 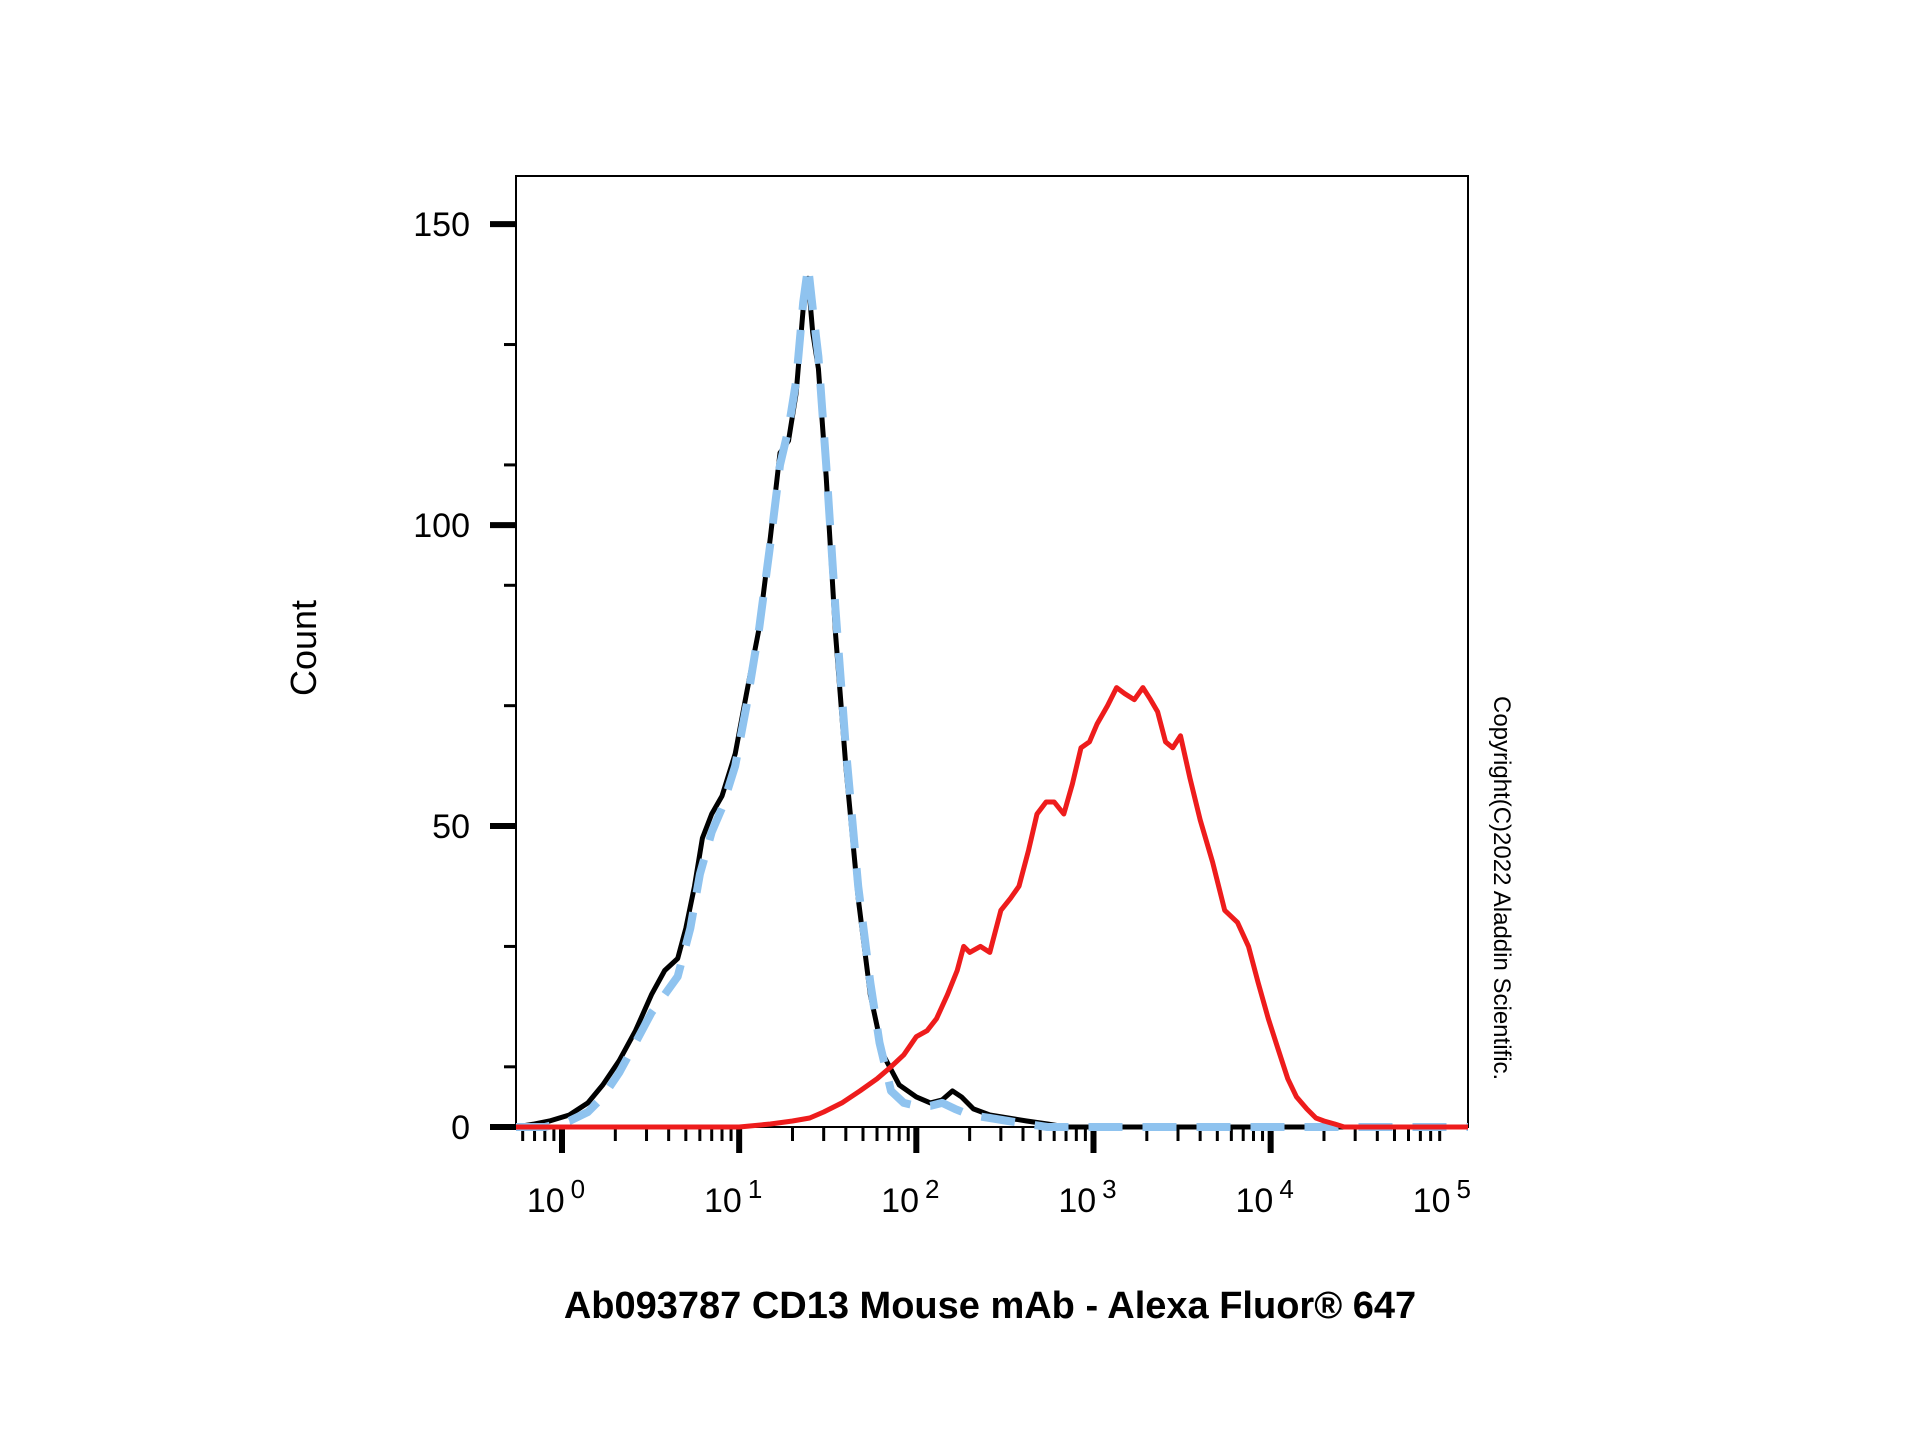 What do you see at coordinates (1265, 1197) in the screenshot?
I see `x-tick-label: 10 4` at bounding box center [1265, 1197].